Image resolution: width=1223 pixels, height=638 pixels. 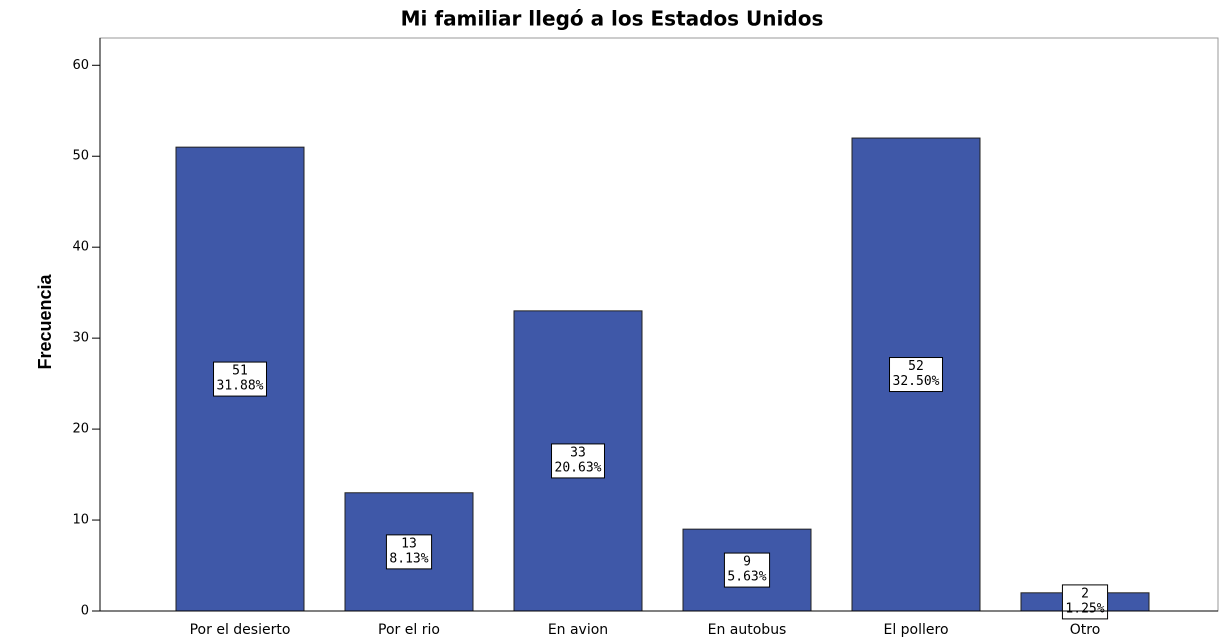 I want to click on x-tick-label: En autobus, so click(x=747, y=630).